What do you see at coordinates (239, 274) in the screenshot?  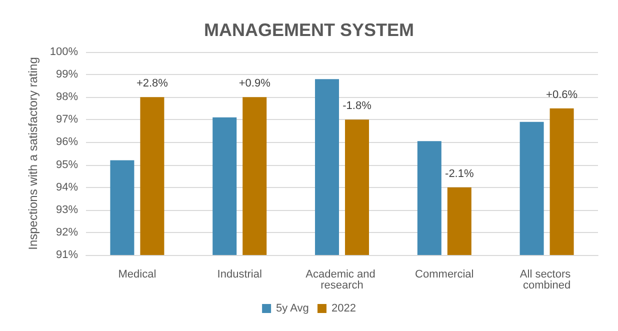 I see `x-tick-label: Industrial` at bounding box center [239, 274].